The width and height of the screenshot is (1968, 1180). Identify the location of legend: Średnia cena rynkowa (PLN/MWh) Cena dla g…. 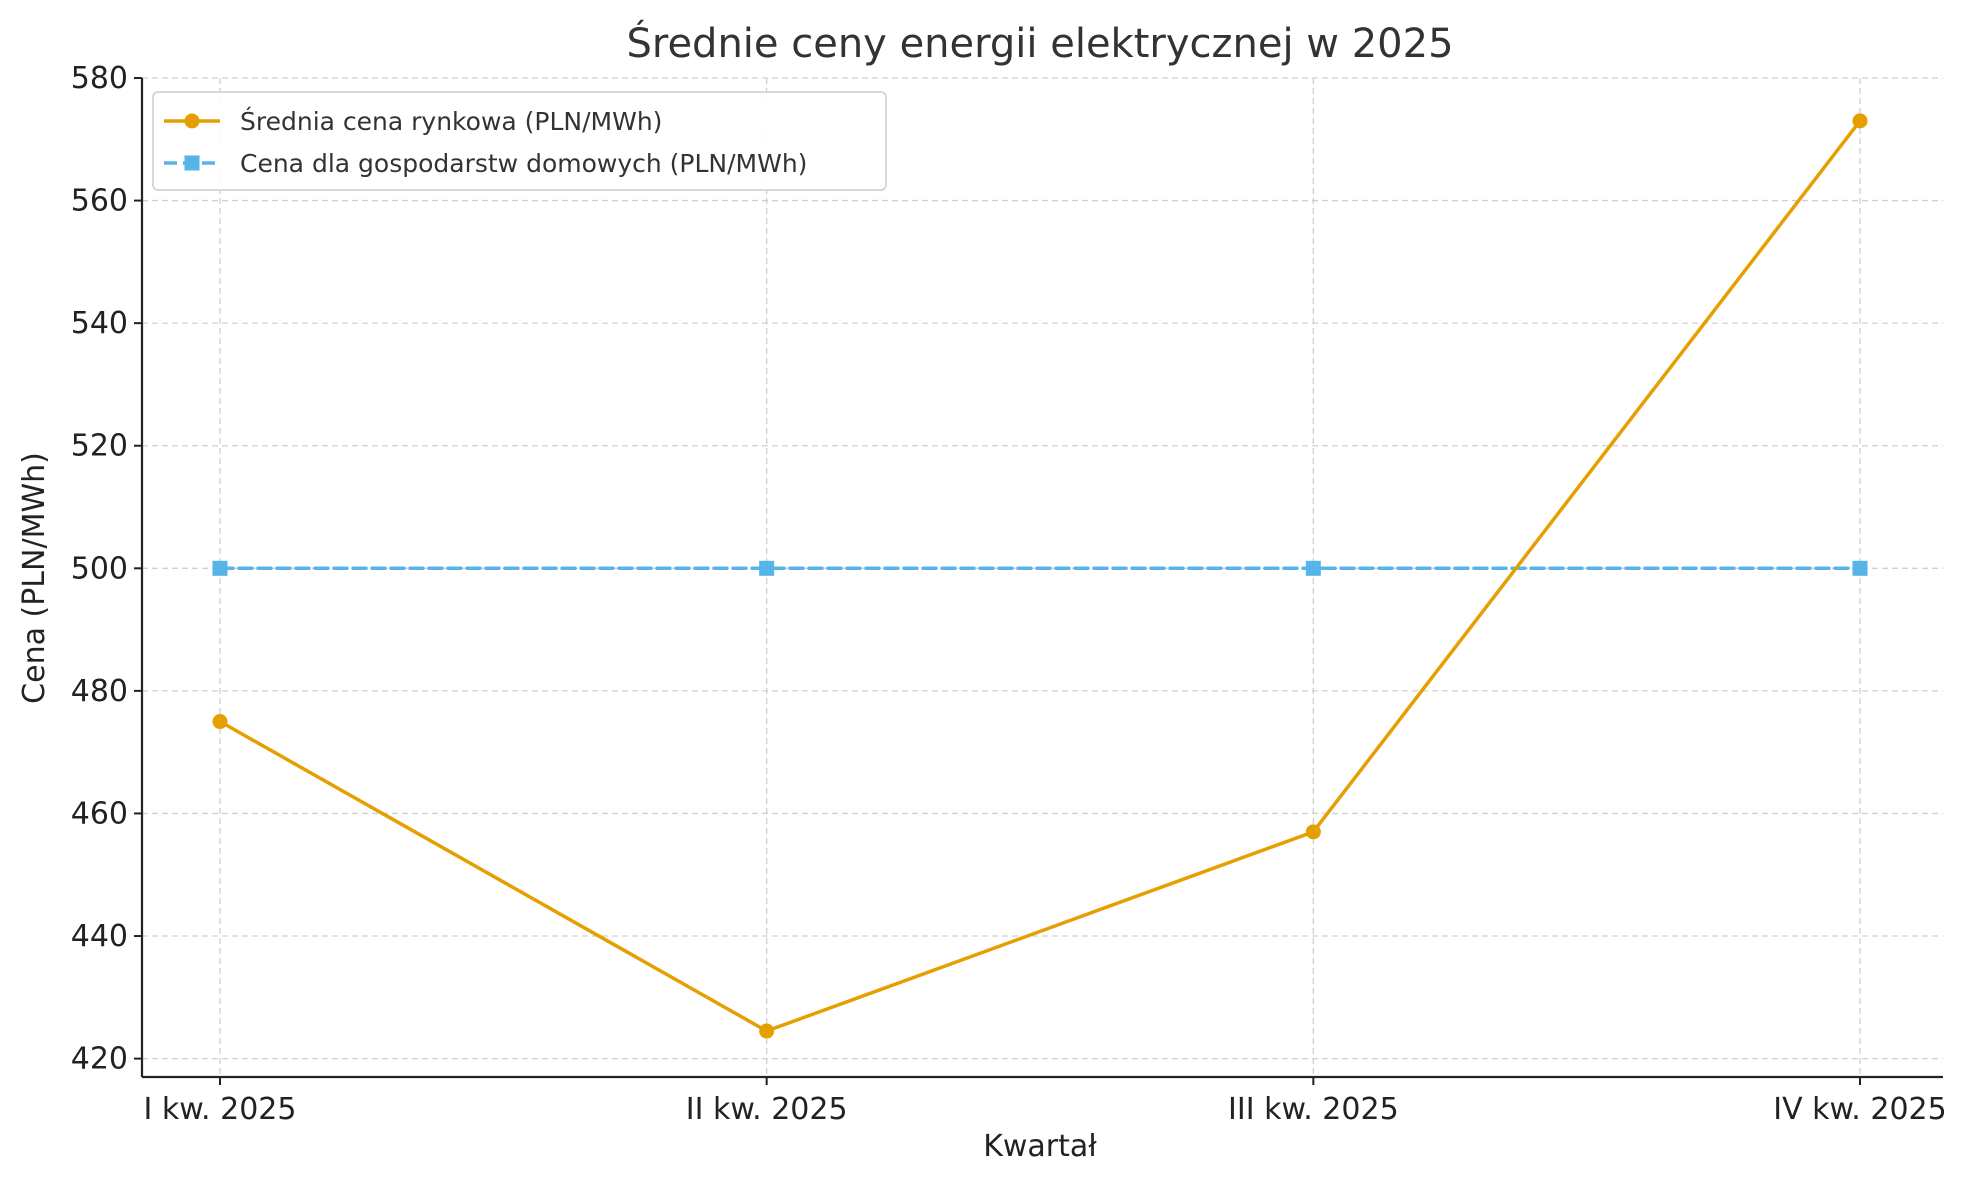
(519, 141).